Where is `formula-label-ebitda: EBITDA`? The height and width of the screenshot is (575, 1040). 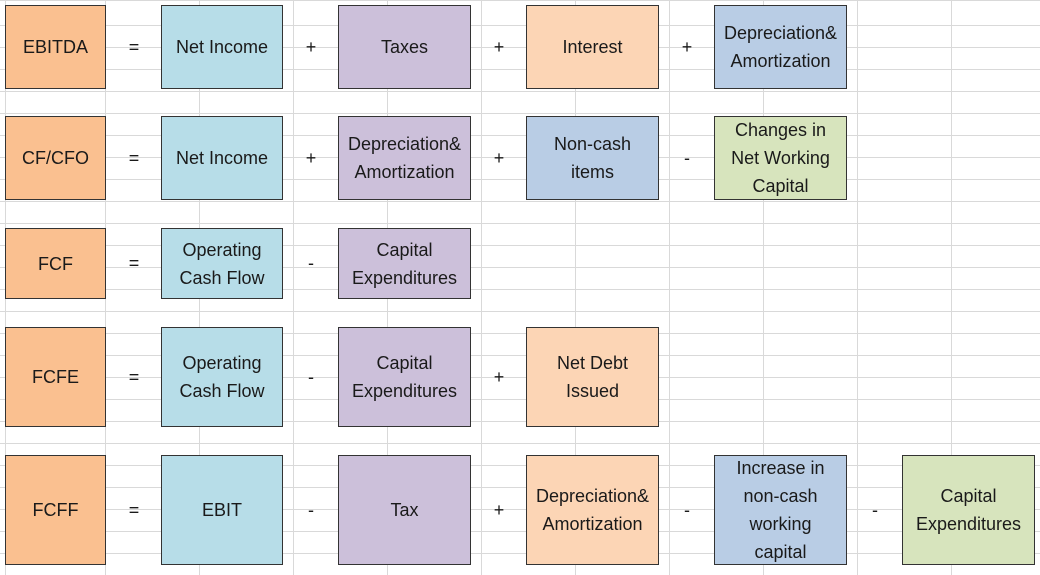
formula-label-ebitda: EBITDA is located at coordinates (55, 47).